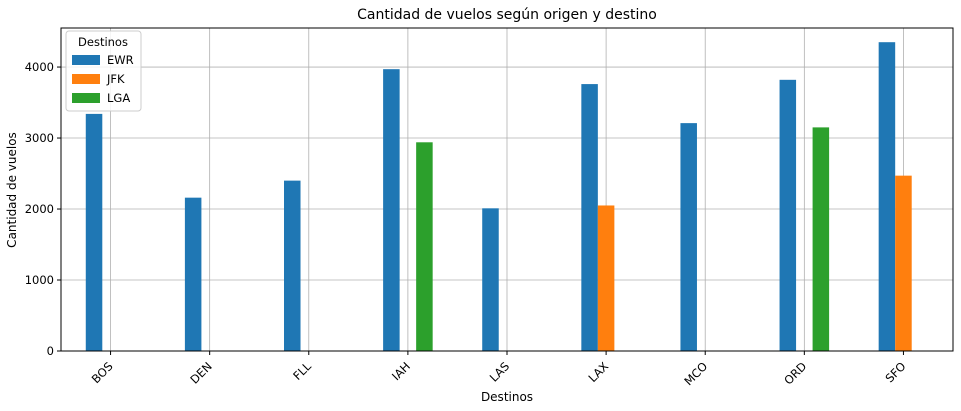 The height and width of the screenshot is (411, 961). Describe the element at coordinates (39, 138) in the screenshot. I see `y-tick-label: 3000` at that location.